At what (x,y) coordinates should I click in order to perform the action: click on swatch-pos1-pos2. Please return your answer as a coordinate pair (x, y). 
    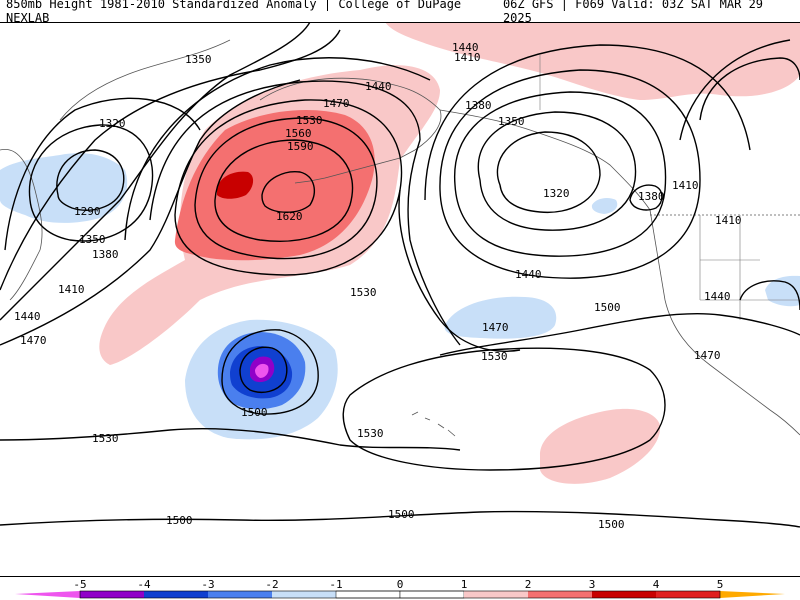
    Looking at the image, I should click on (496, 594).